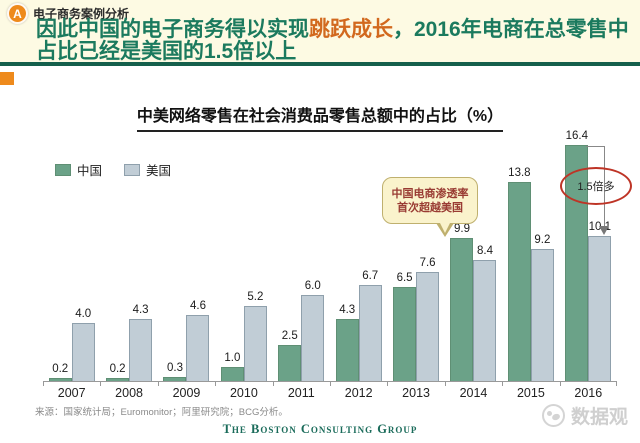 Image resolution: width=640 pixels, height=443 pixels. Describe the element at coordinates (83, 352) in the screenshot. I see `bar-usa-2007` at that location.